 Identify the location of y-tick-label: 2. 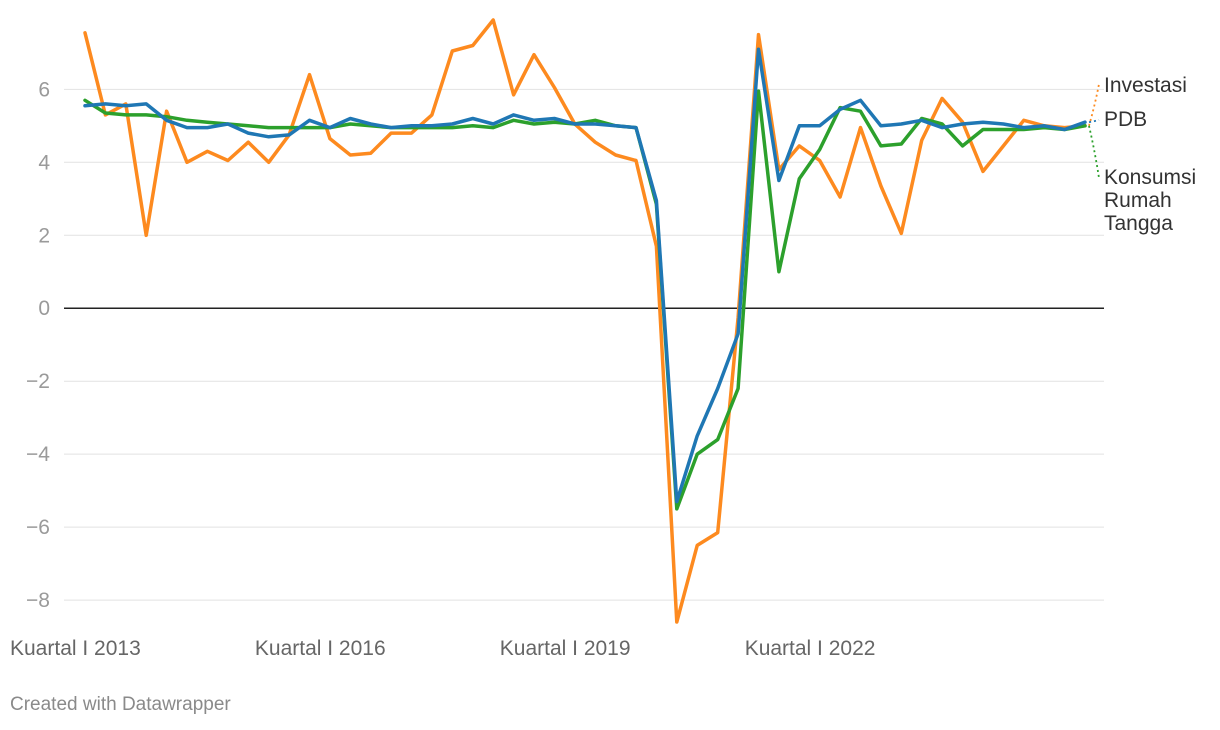
(44, 235).